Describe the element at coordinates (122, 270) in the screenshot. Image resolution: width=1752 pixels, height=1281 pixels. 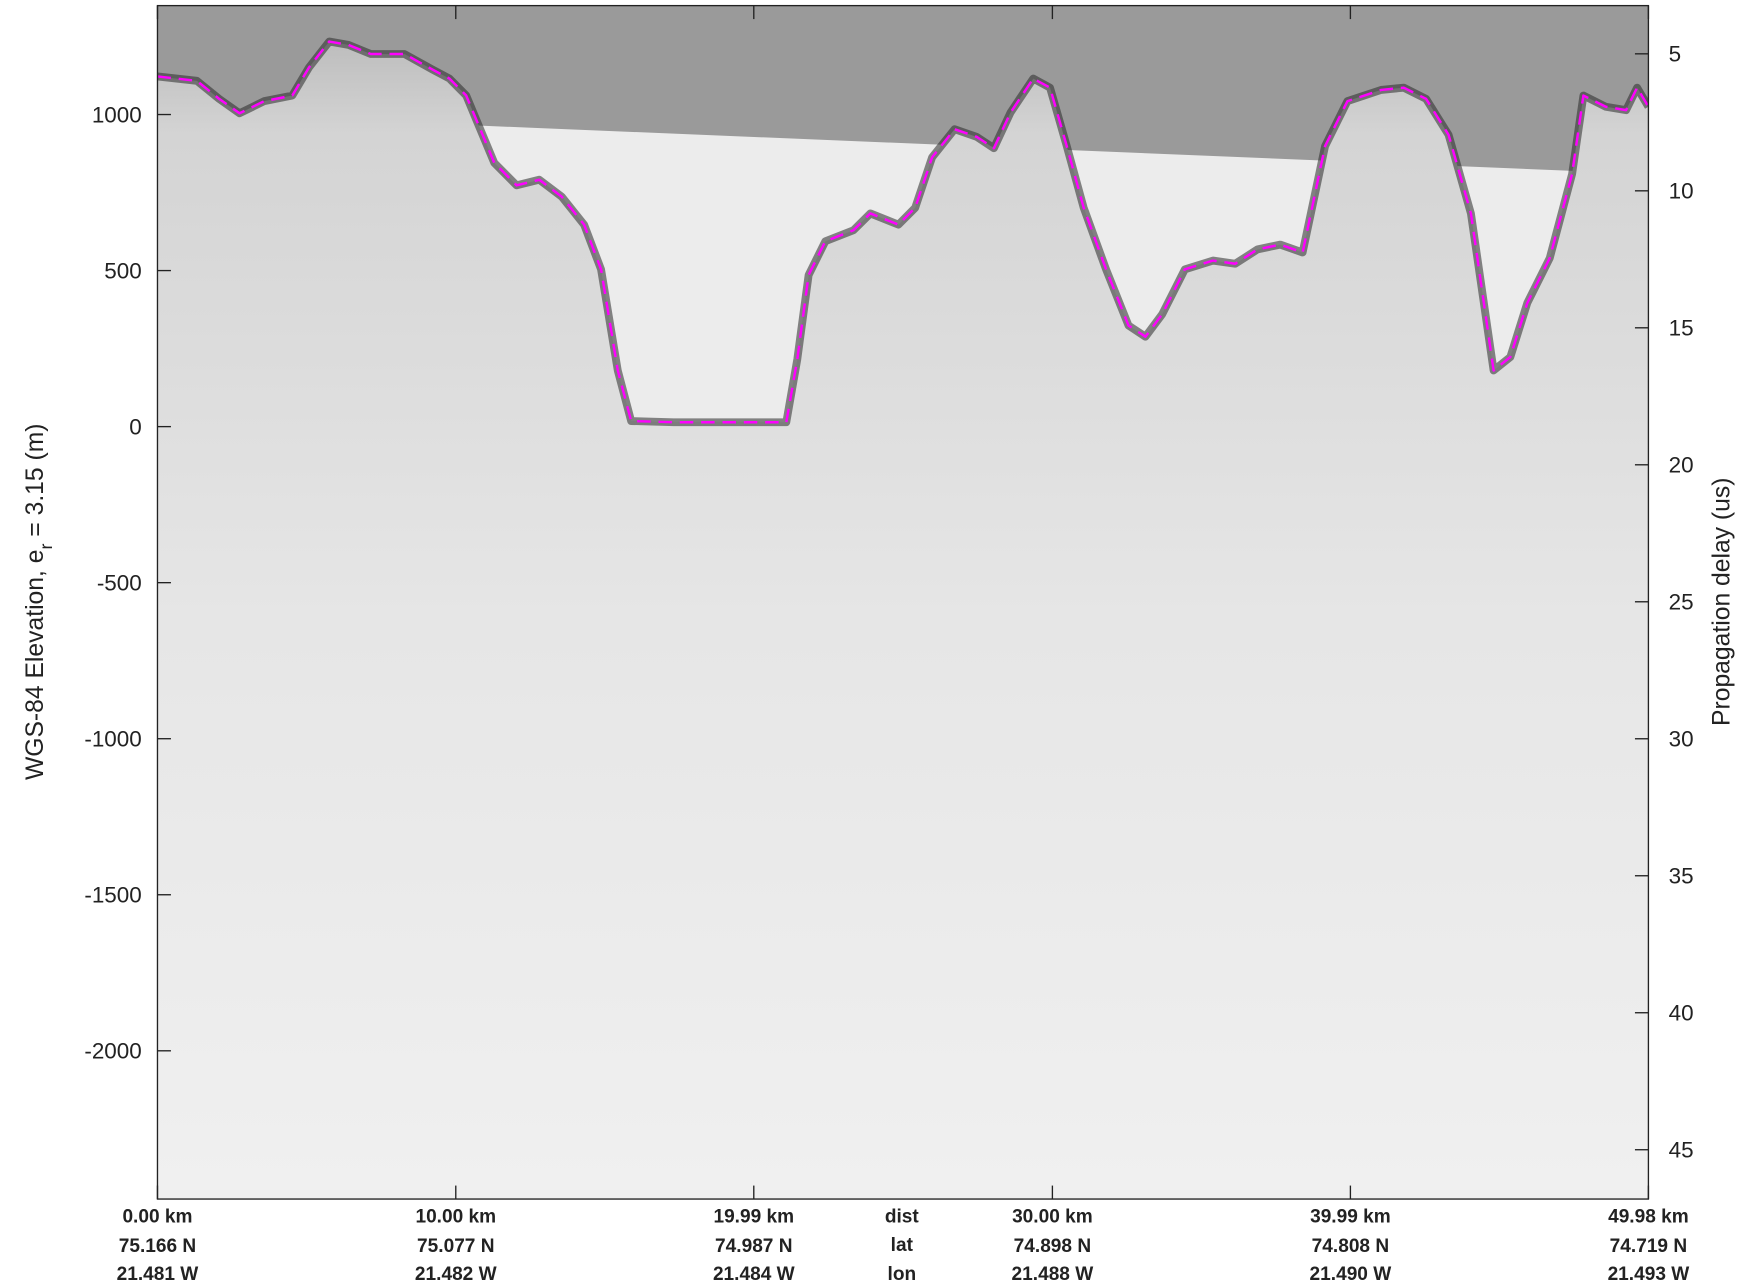
I see `y-tick-label: 500` at that location.